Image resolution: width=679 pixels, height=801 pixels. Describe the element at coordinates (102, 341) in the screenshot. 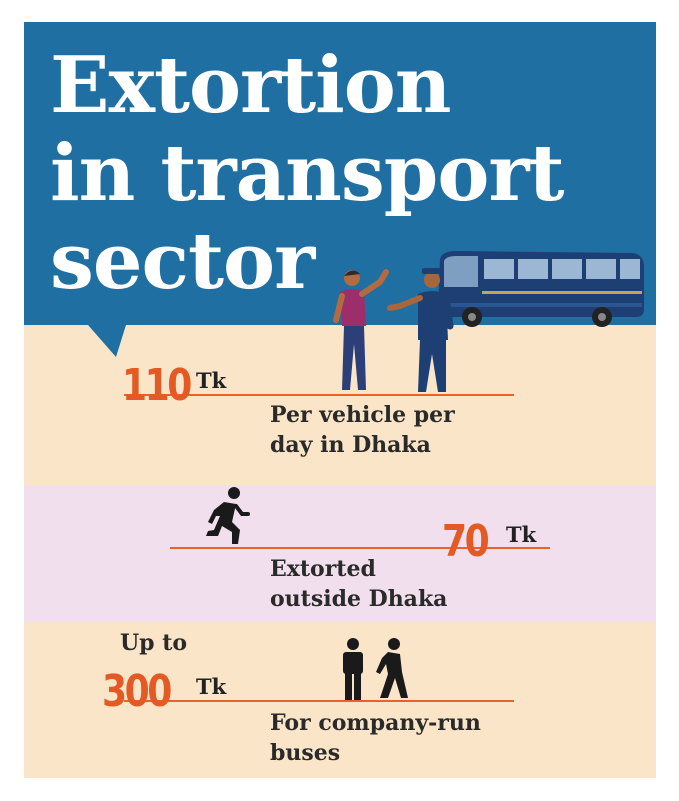

I see `header-pointer` at that location.